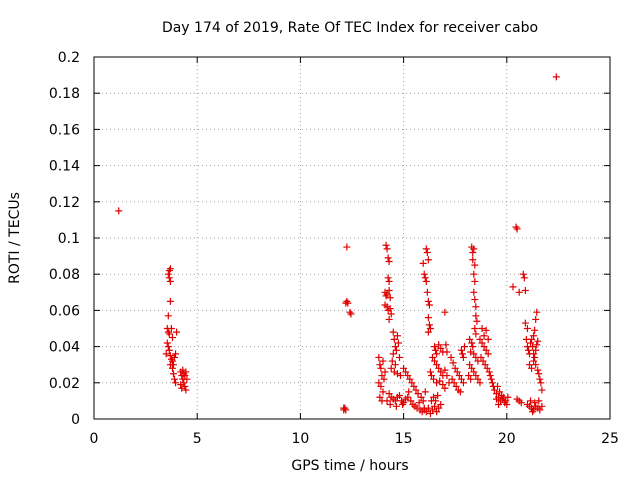 The width and height of the screenshot is (640, 480). I want to click on y-tick-label: 0.04, so click(64, 348).